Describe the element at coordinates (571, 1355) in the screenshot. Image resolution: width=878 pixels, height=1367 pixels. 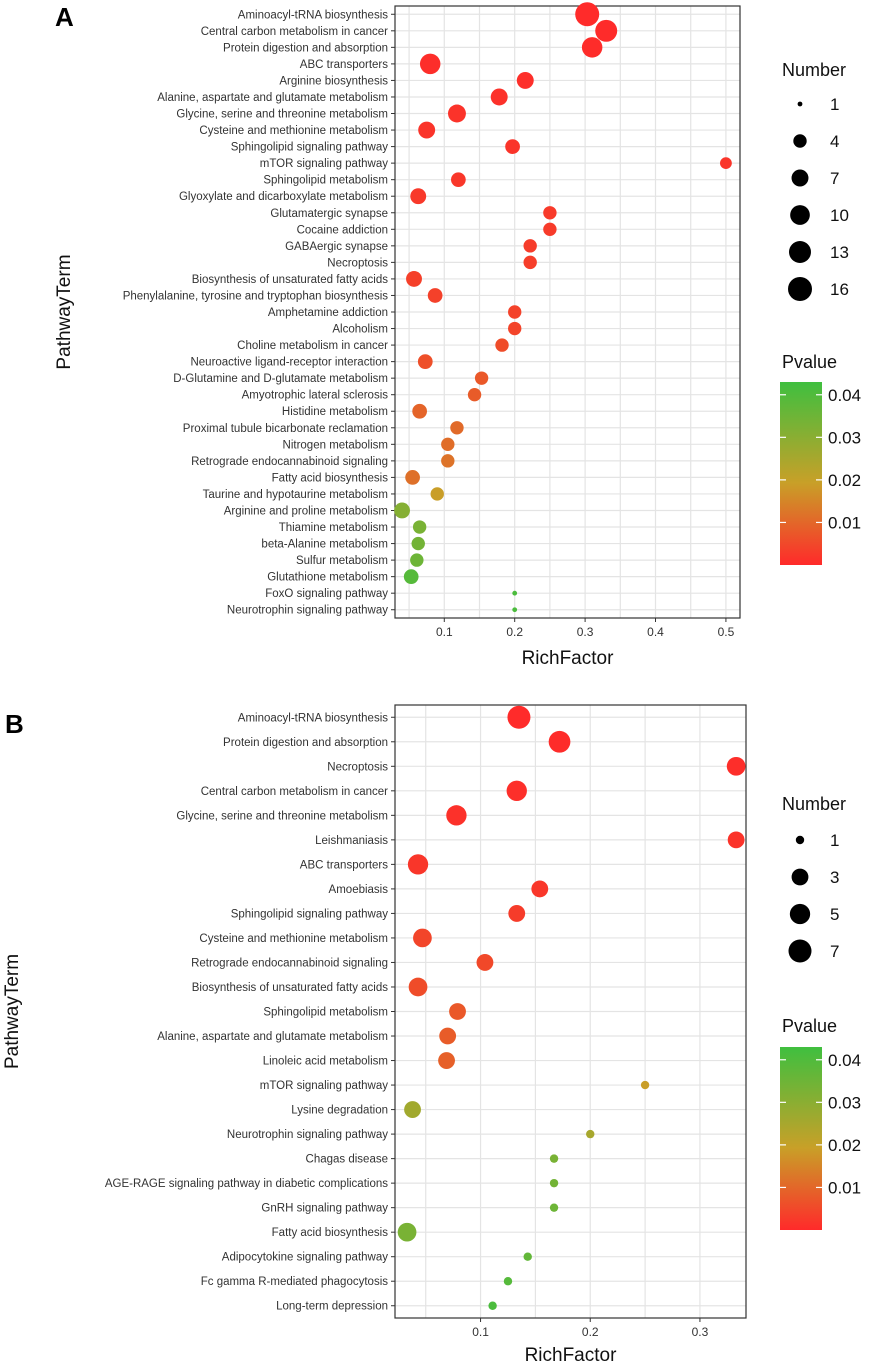
I see `x-axis-title: RichFactor` at that location.